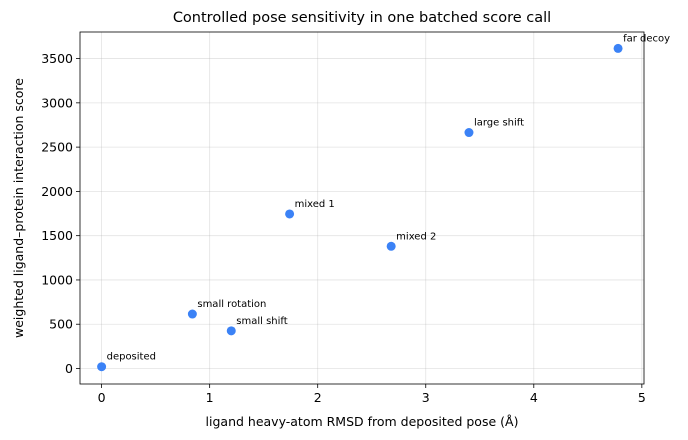 The width and height of the screenshot is (688, 440). Describe the element at coordinates (231, 304) in the screenshot. I see `data-point-label: small rotation` at that location.